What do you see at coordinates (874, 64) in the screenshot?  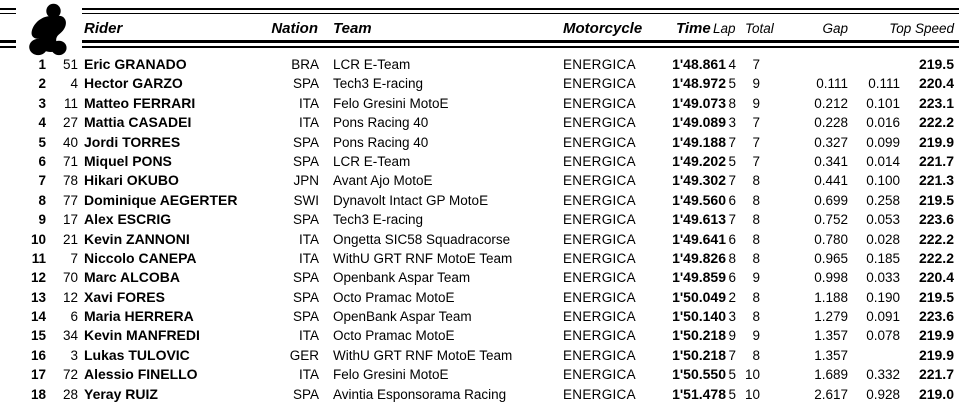 I see `gap-to-prev-cell` at bounding box center [874, 64].